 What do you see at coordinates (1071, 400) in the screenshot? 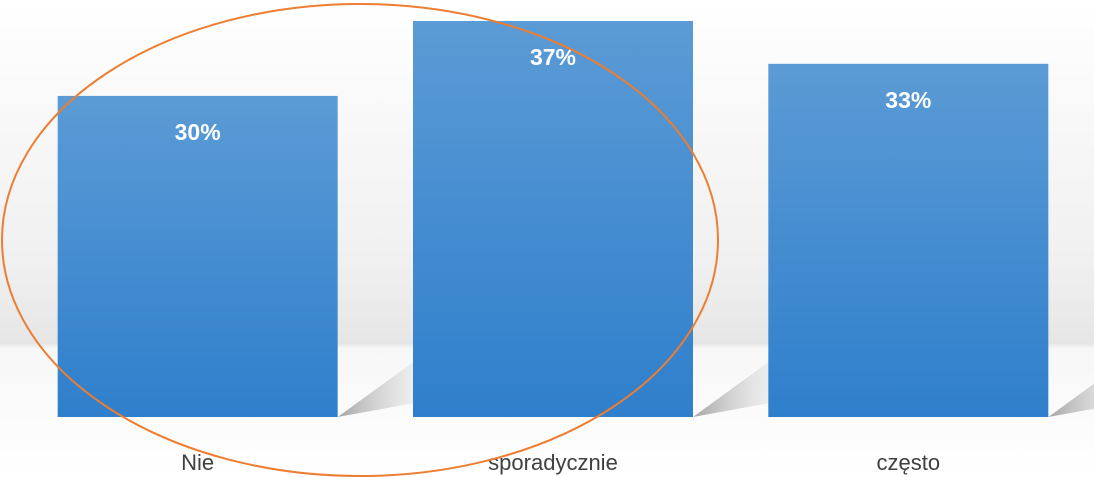
I see `bar-shadow` at bounding box center [1071, 400].